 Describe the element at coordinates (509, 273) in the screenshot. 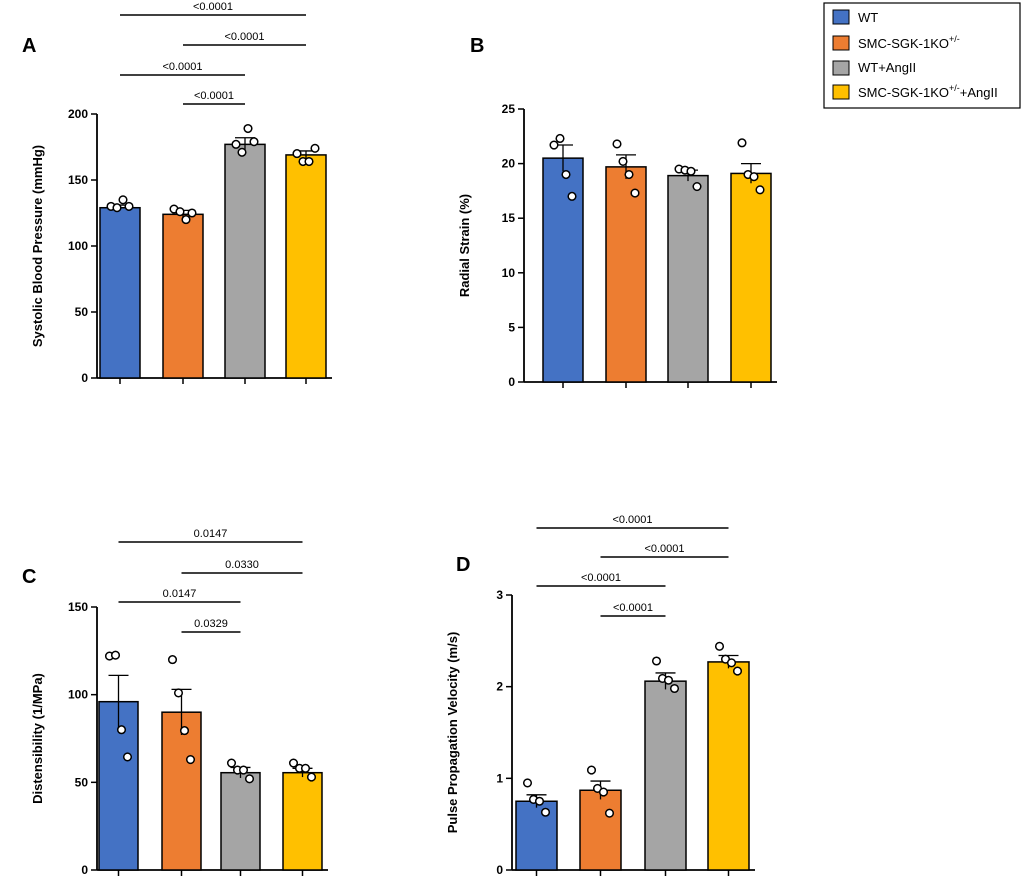

I see `y-tick-label: 10` at that location.